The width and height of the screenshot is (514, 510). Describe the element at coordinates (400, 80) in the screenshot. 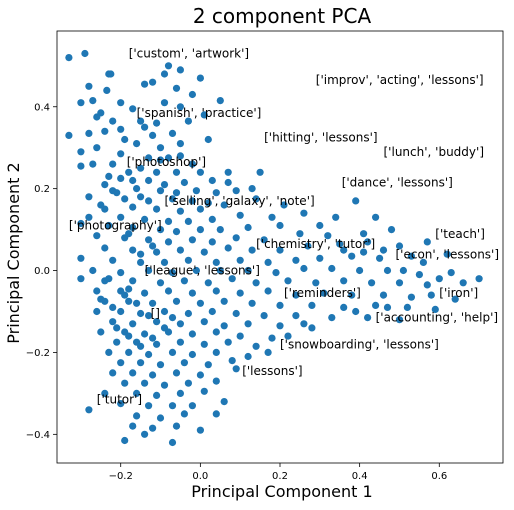

I see `point-annotation: ['improv', 'acting', 'lessons']` at that location.